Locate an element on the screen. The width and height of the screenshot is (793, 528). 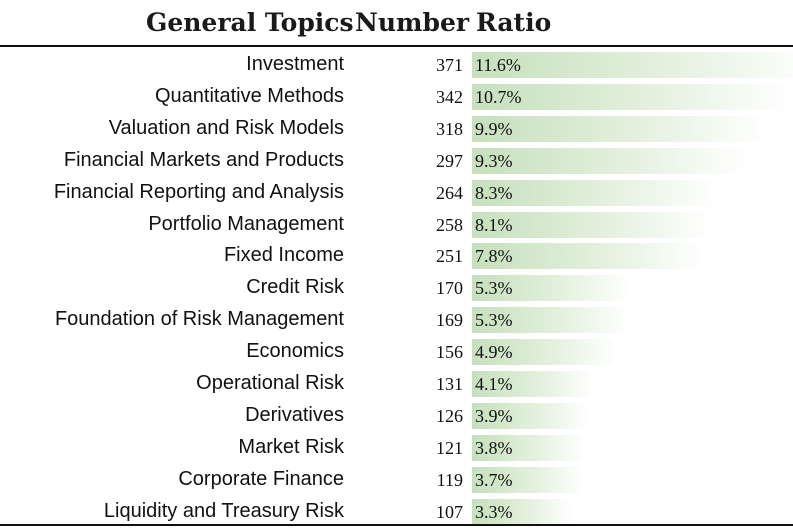
table-row: Fixed Income 251 7.8% is located at coordinates (396, 256).